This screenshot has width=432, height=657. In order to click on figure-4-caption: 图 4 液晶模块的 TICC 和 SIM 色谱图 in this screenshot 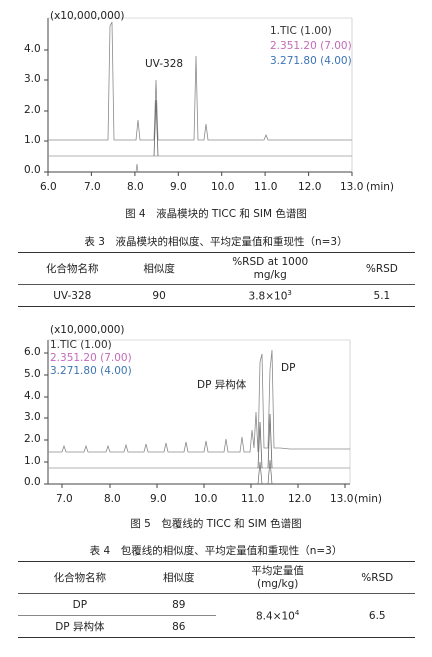, I will do `click(216, 214)`.